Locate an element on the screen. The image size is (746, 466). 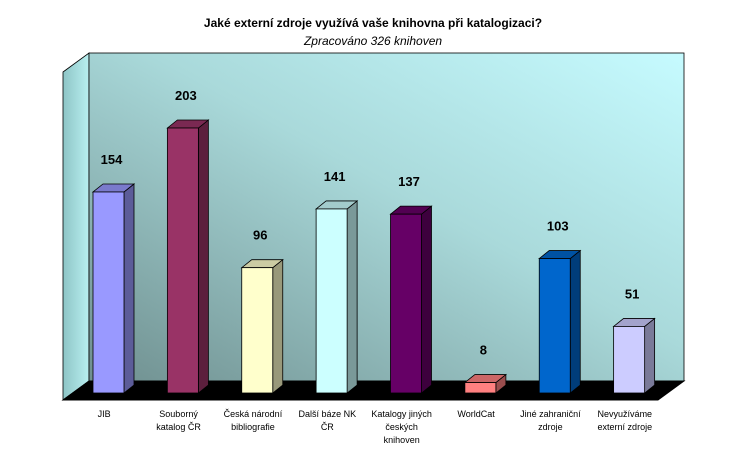
category-label: ČR is located at coordinates (327, 427).